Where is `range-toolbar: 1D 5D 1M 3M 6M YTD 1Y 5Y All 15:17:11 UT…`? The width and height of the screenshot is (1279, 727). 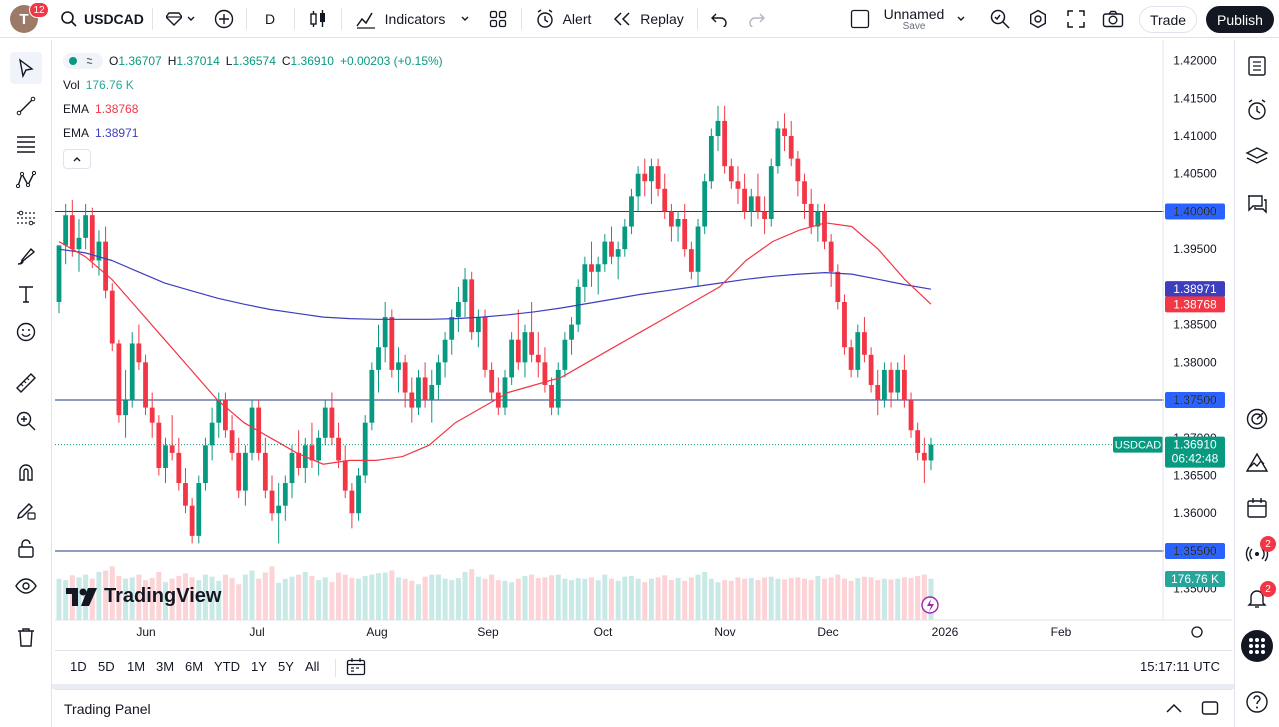 range-toolbar: 1D 5D 1M 3M 6M YTD 1Y 5Y All 15:17:11 UT… is located at coordinates (643, 666).